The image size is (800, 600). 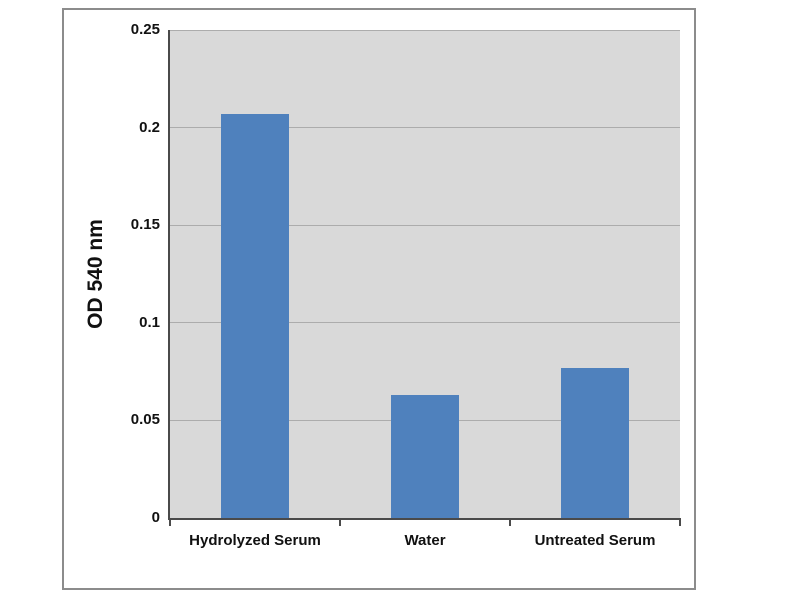 I want to click on y-tick-label: 0.05, so click(x=145, y=420).